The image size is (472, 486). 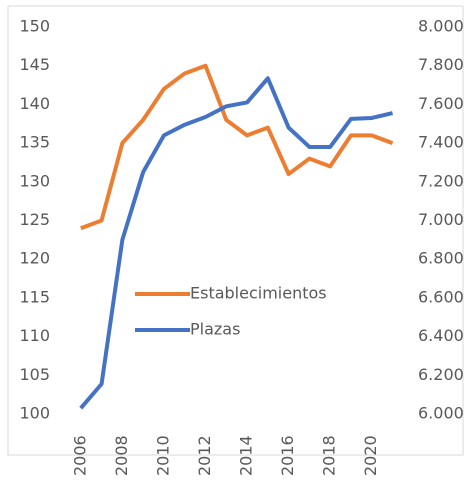 I want to click on y-tick-label: 115, so click(x=34, y=296).